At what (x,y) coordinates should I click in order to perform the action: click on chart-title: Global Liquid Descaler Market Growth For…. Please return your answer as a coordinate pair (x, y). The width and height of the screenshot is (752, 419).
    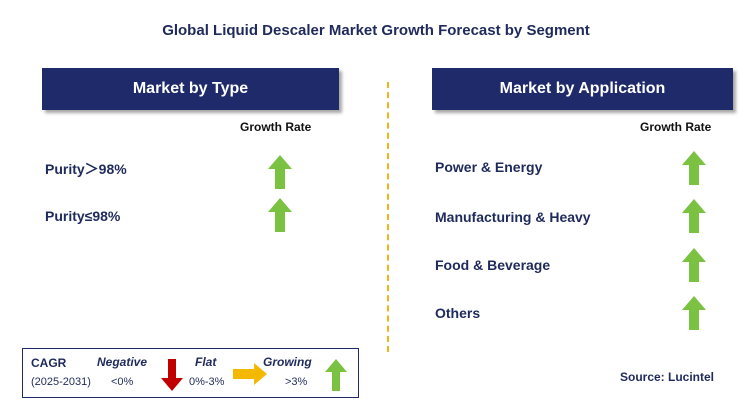
    Looking at the image, I should click on (376, 30).